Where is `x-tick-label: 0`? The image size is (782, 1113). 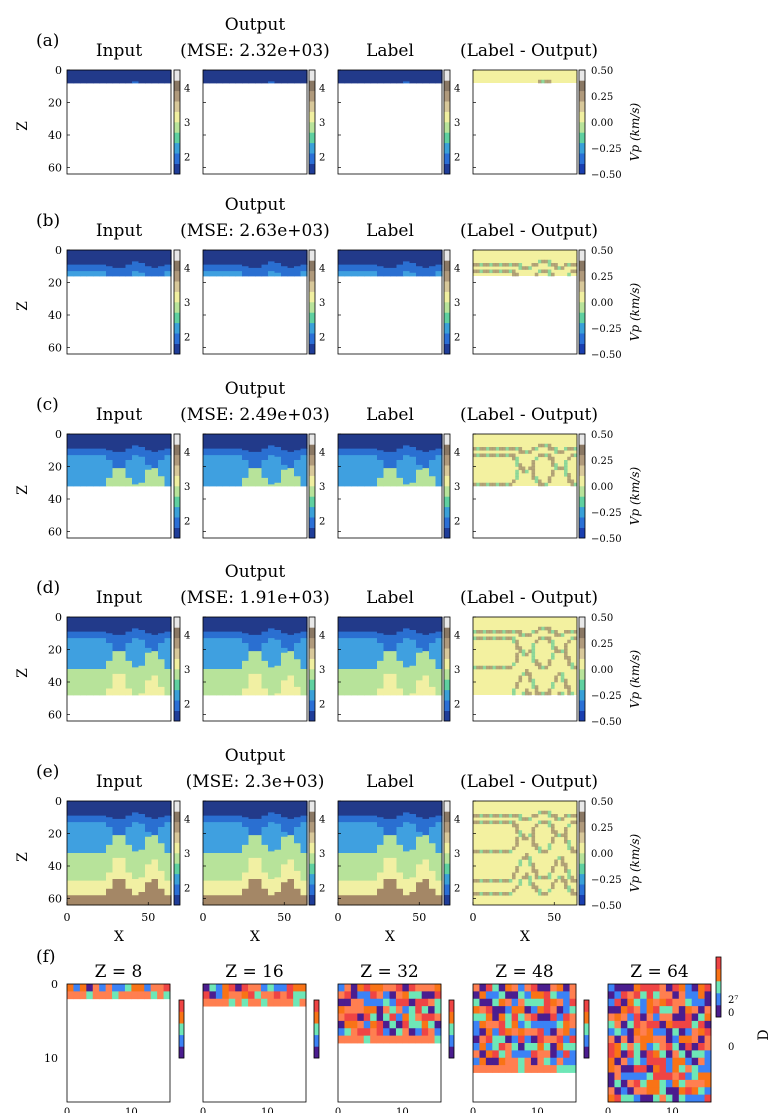 x-tick-label: 0 is located at coordinates (338, 1110).